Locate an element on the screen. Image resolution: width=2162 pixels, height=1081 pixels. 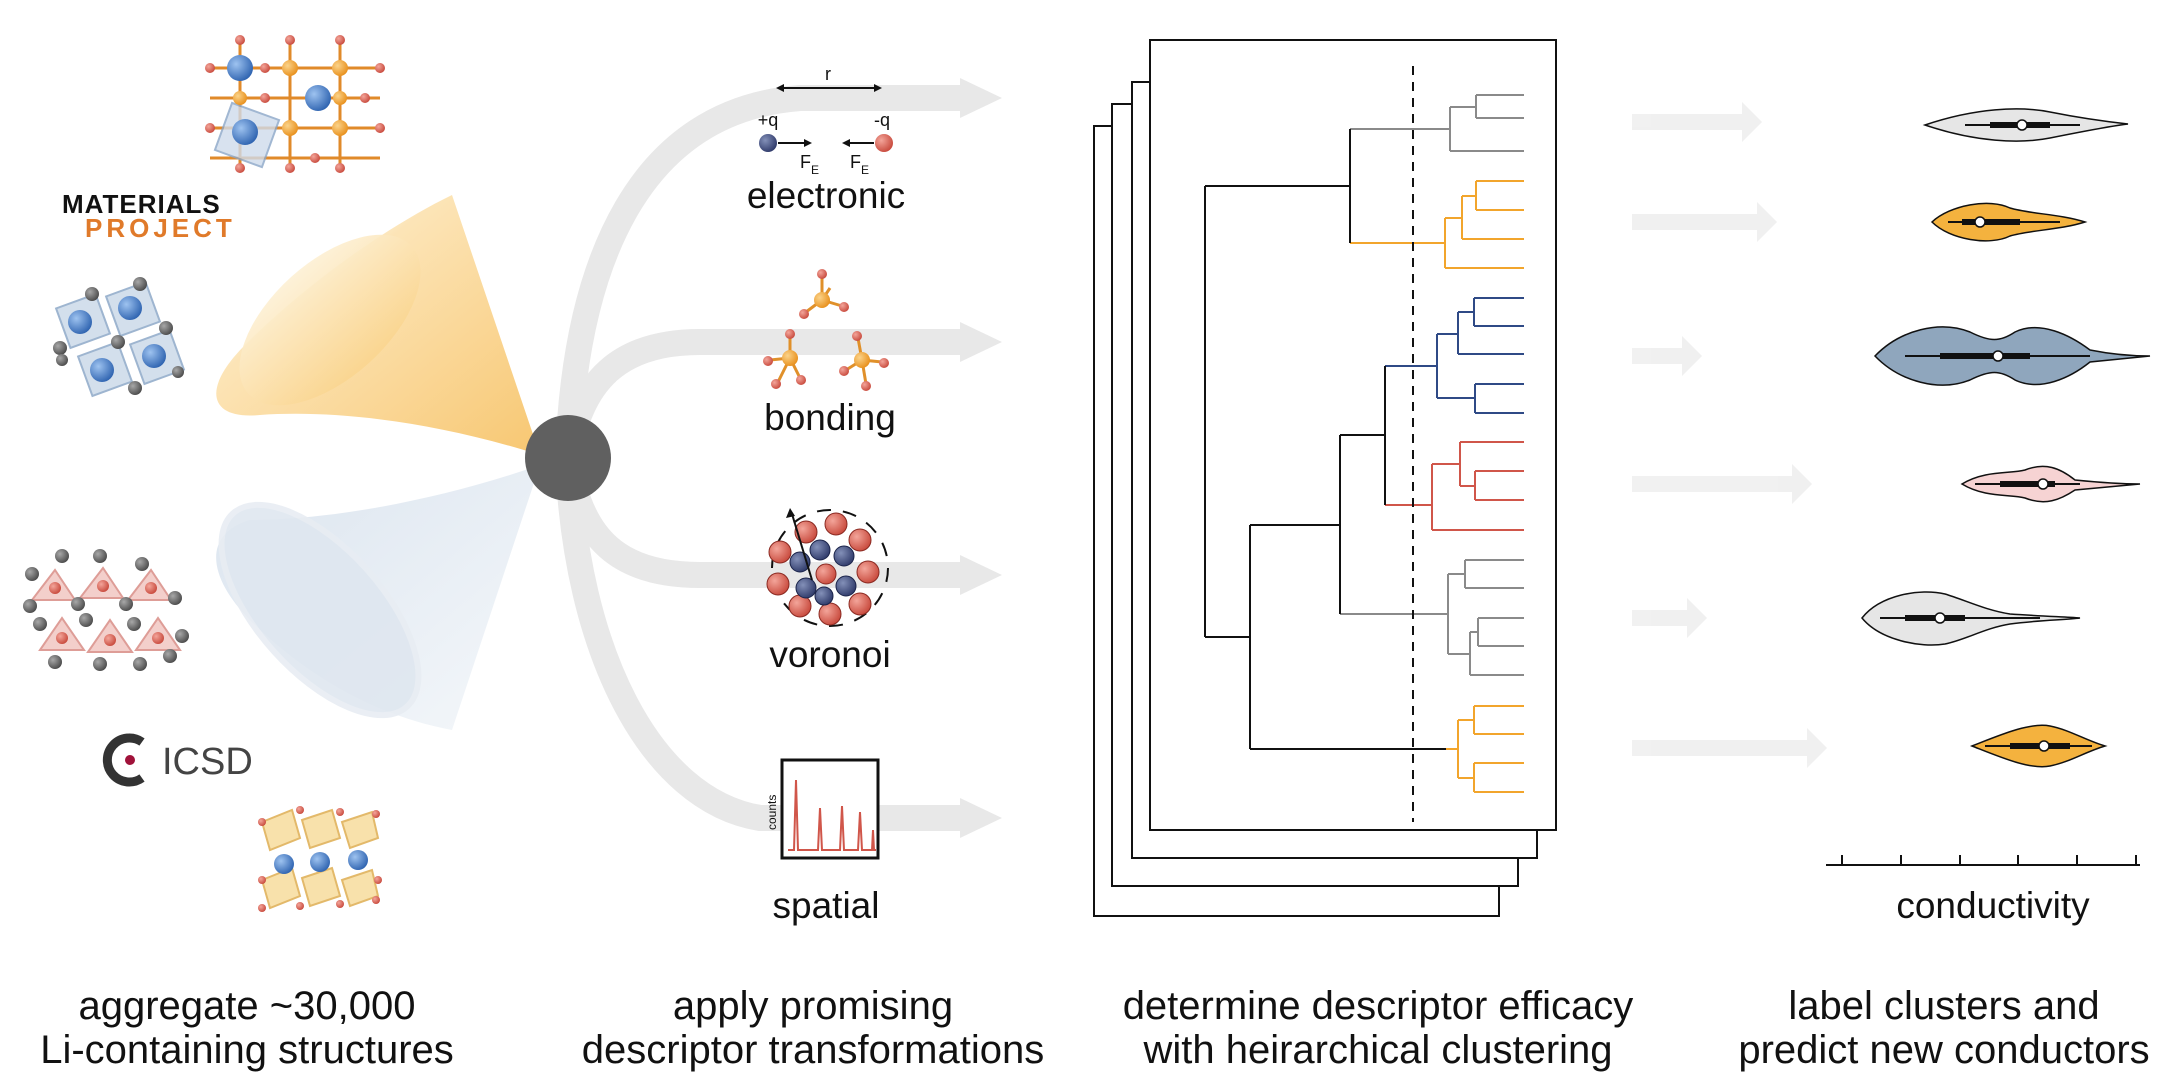
icsd-logo: ICSD is located at coordinates (177, 760).